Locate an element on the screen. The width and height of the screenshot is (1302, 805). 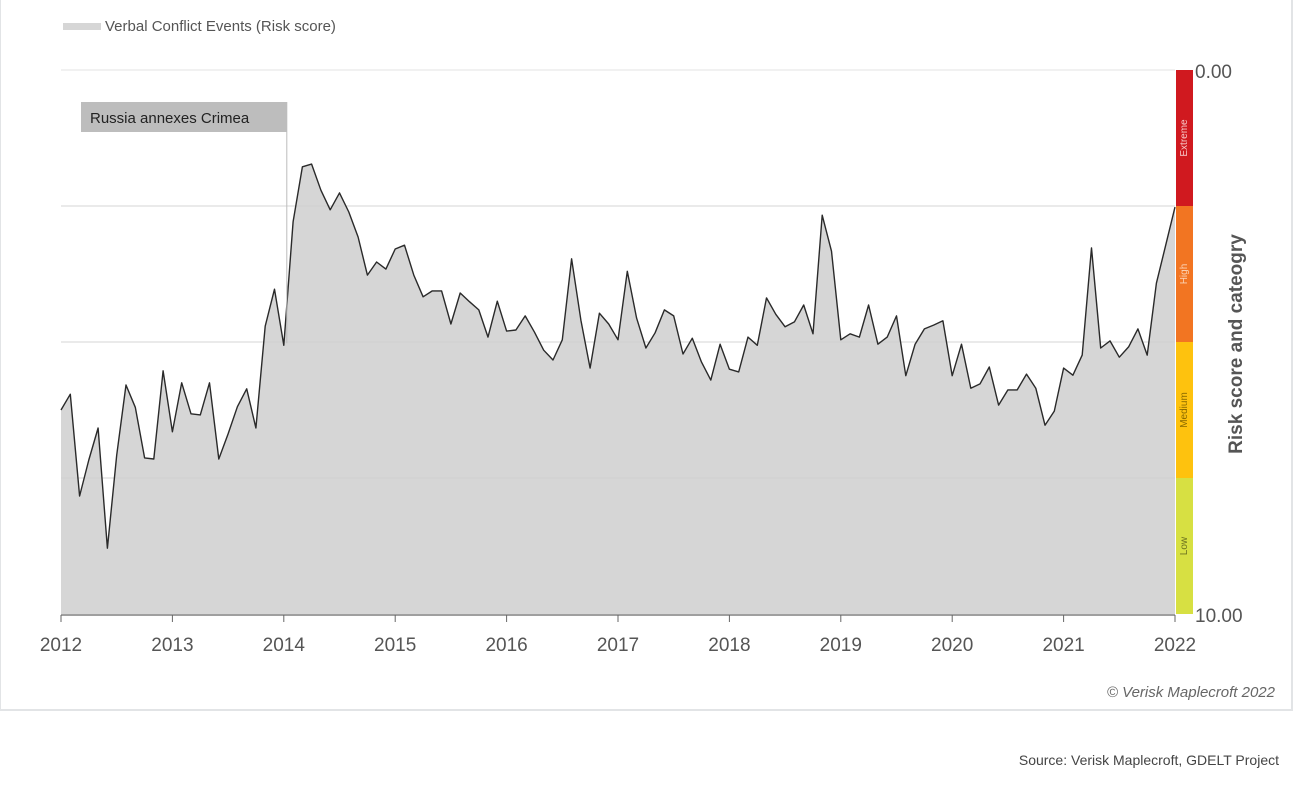
category-band-extreme is located at coordinates (1184, 138).